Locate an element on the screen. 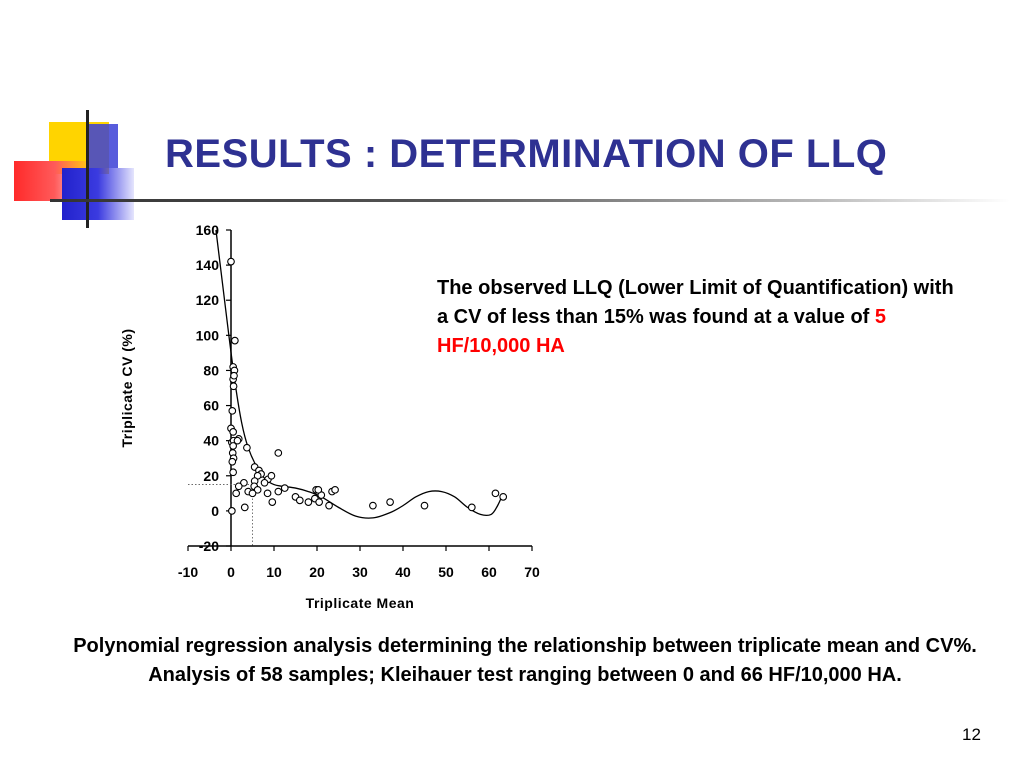 This screenshot has width=1024, height=768. decor-blue-overlay is located at coordinates (103, 146).